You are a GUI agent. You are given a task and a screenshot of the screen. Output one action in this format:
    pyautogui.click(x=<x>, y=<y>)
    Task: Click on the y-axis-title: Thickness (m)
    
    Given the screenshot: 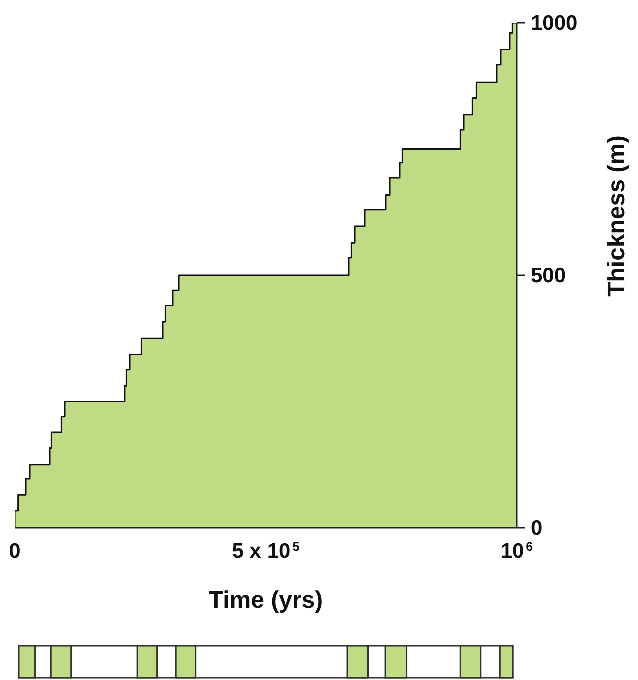 What is the action you would take?
    pyautogui.click(x=617, y=216)
    